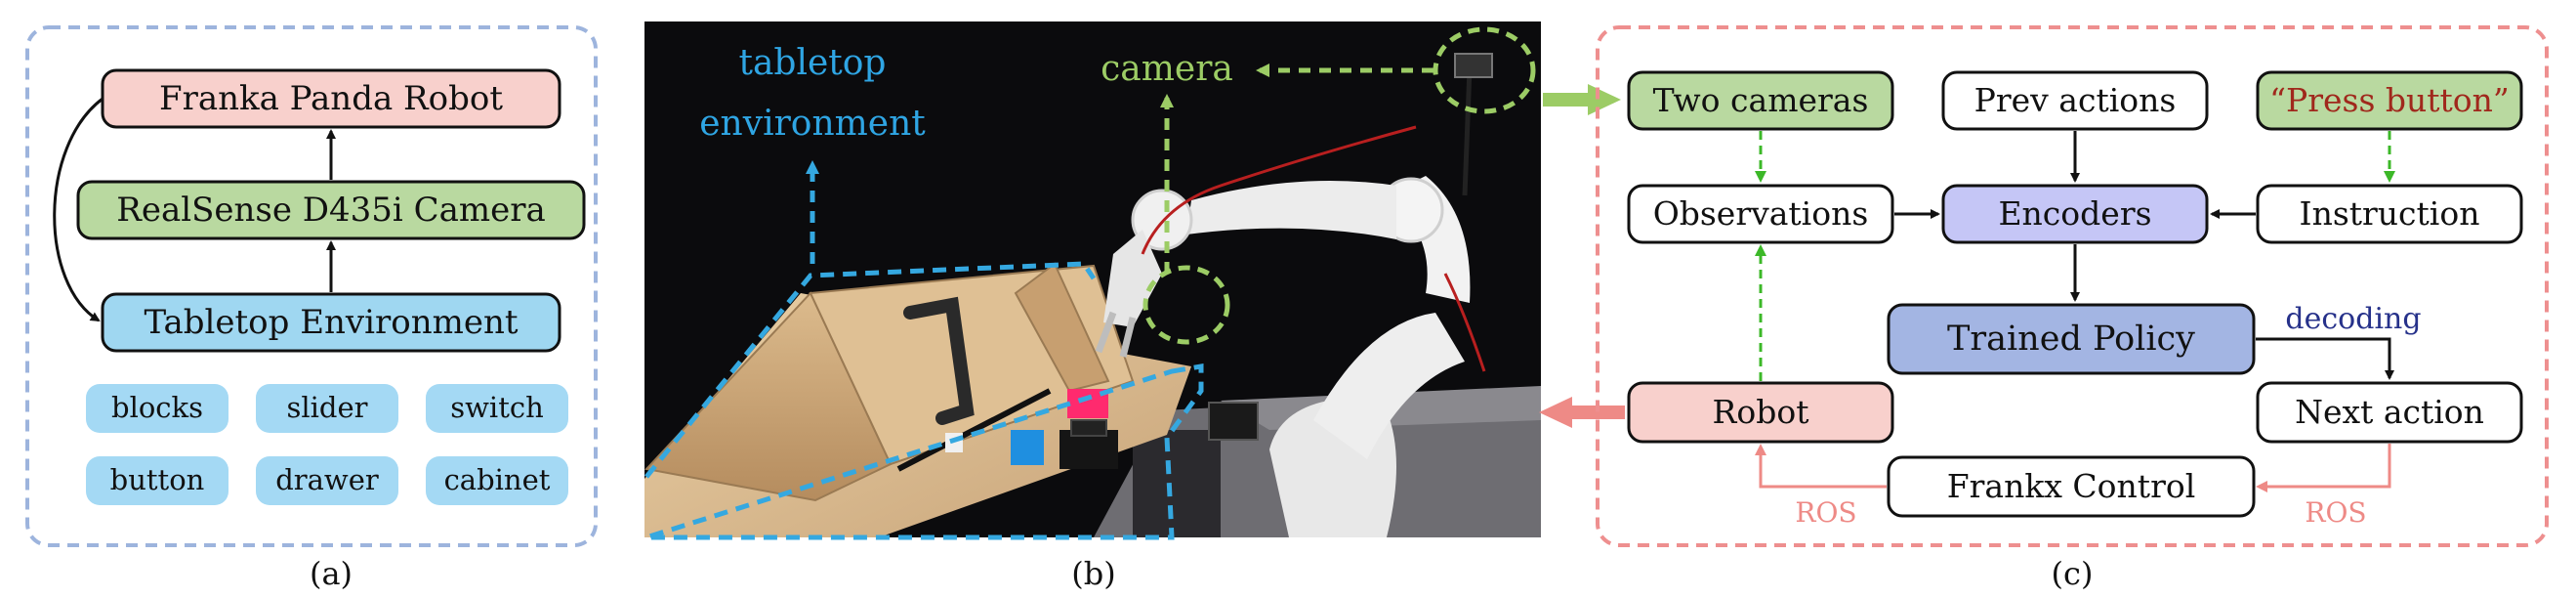  Describe the element at coordinates (1116, 334) in the screenshot. I see `robot-gripper` at that location.